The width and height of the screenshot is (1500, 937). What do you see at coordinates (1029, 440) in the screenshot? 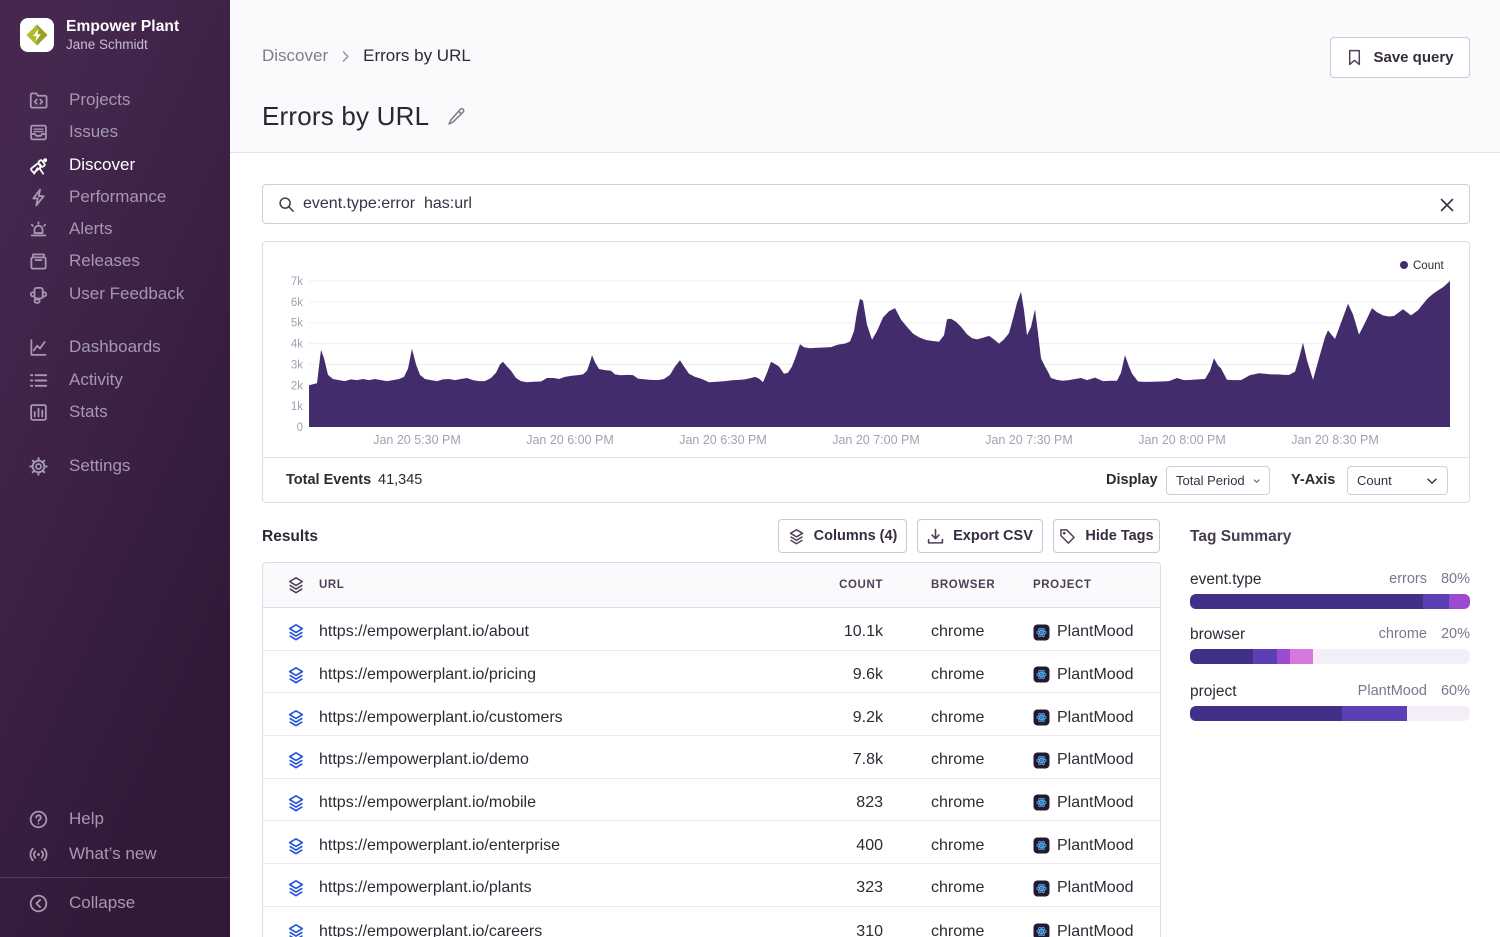
I see `svg-text: Jan 20 7:30 PM` at bounding box center [1029, 440].